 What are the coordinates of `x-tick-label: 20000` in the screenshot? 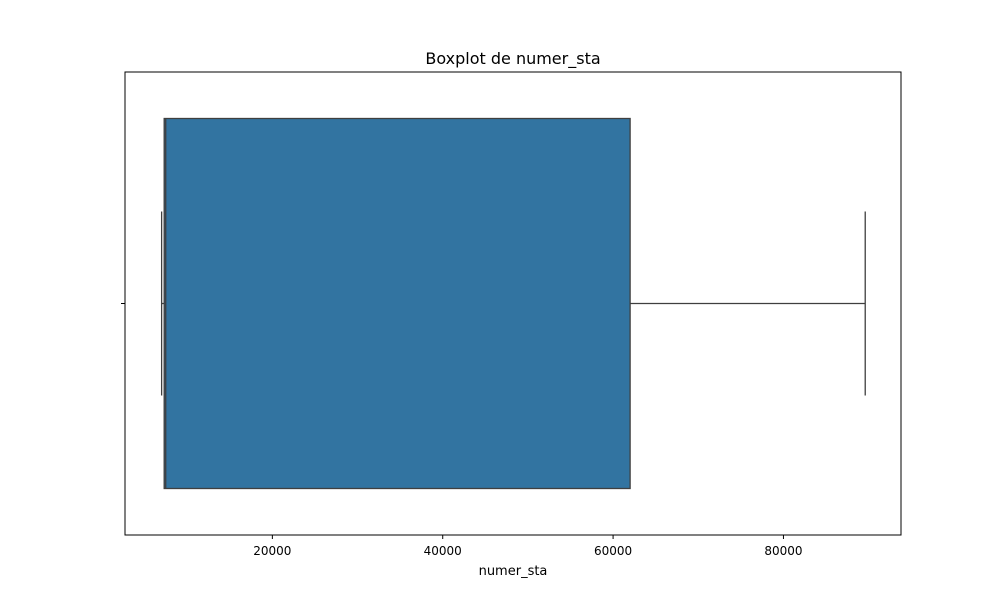 It's located at (272, 551).